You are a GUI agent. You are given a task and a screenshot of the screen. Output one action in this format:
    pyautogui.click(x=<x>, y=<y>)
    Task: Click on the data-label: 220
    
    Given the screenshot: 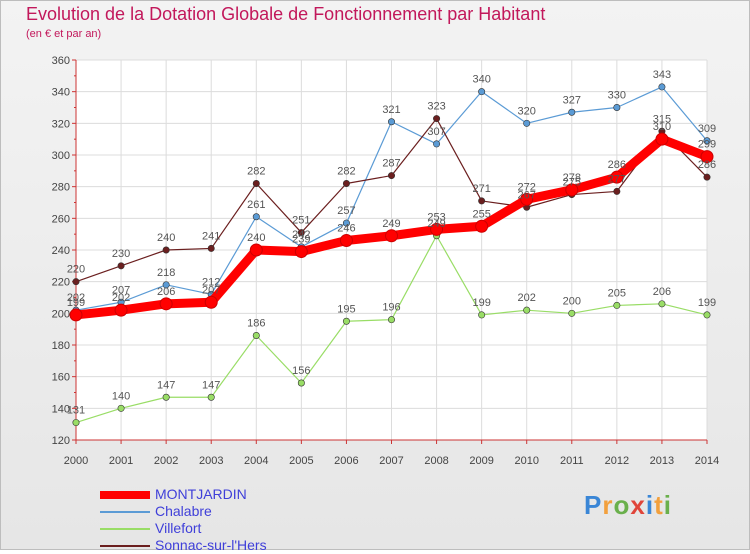 What is the action you would take?
    pyautogui.click(x=76, y=270)
    